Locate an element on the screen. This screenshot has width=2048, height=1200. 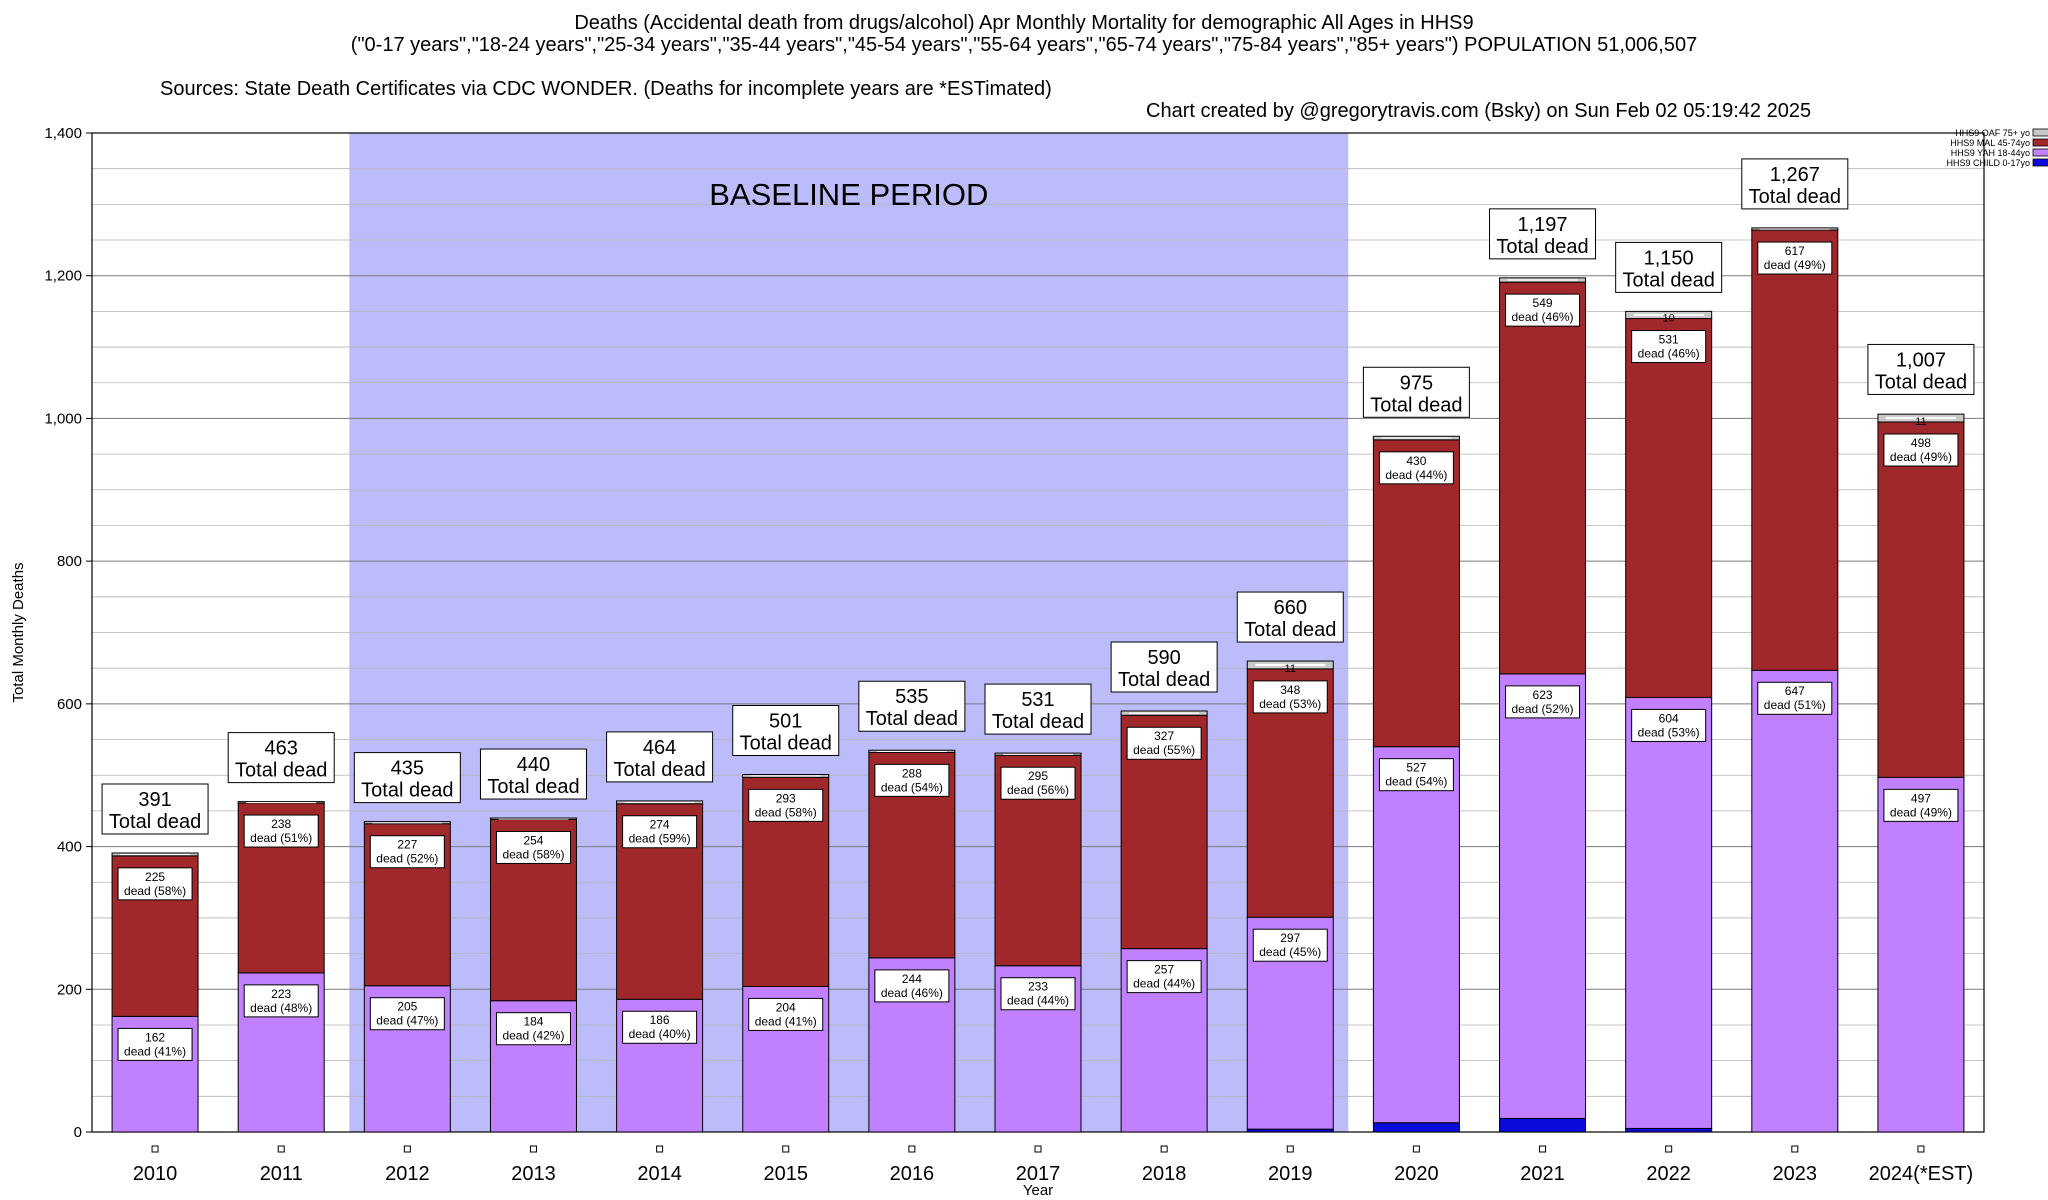
x-tick-label: 2021 is located at coordinates (1542, 1174).